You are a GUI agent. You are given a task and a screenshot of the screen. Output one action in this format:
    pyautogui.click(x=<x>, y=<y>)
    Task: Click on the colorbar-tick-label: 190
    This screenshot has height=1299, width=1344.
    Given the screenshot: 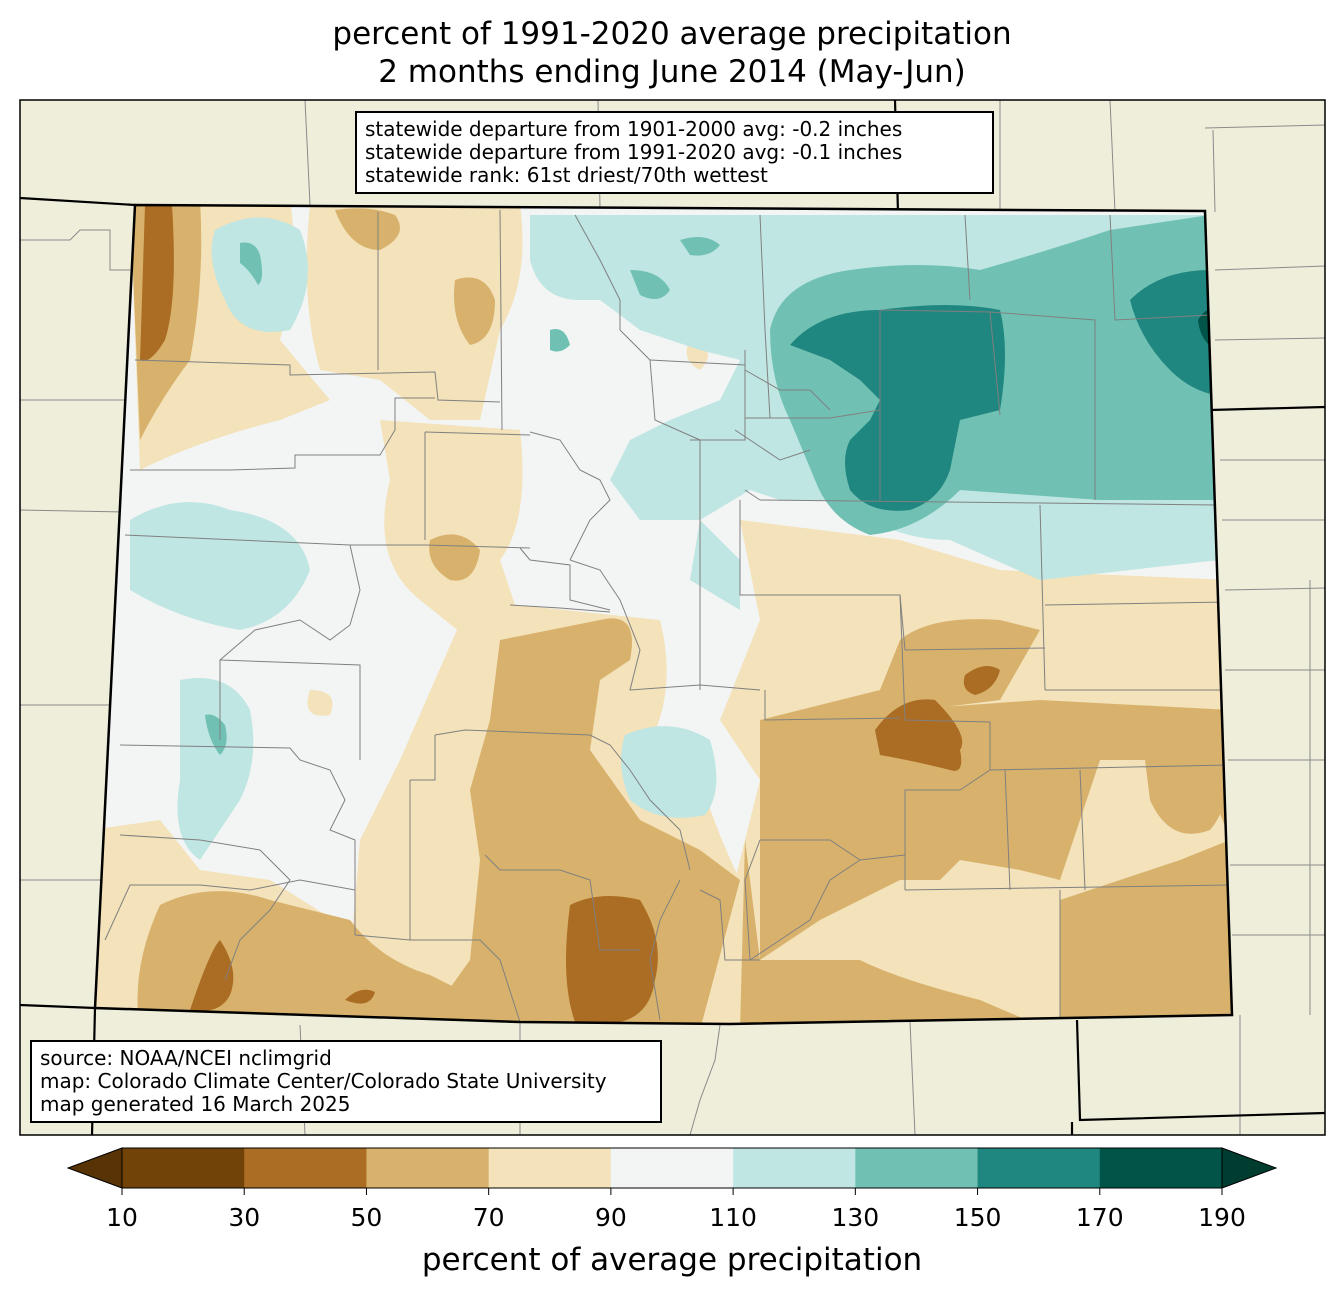 What is the action you would take?
    pyautogui.click(x=1222, y=1217)
    